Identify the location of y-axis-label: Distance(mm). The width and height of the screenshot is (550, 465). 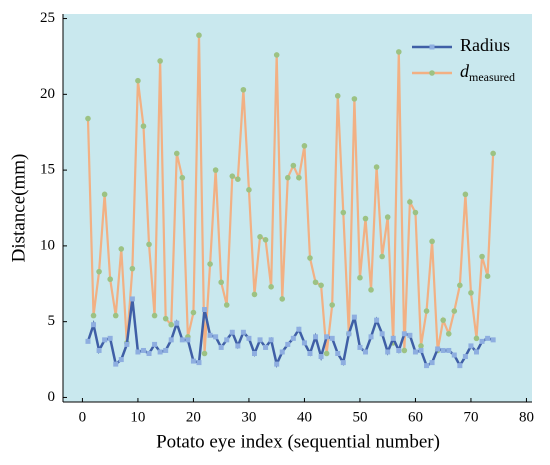
(18, 208).